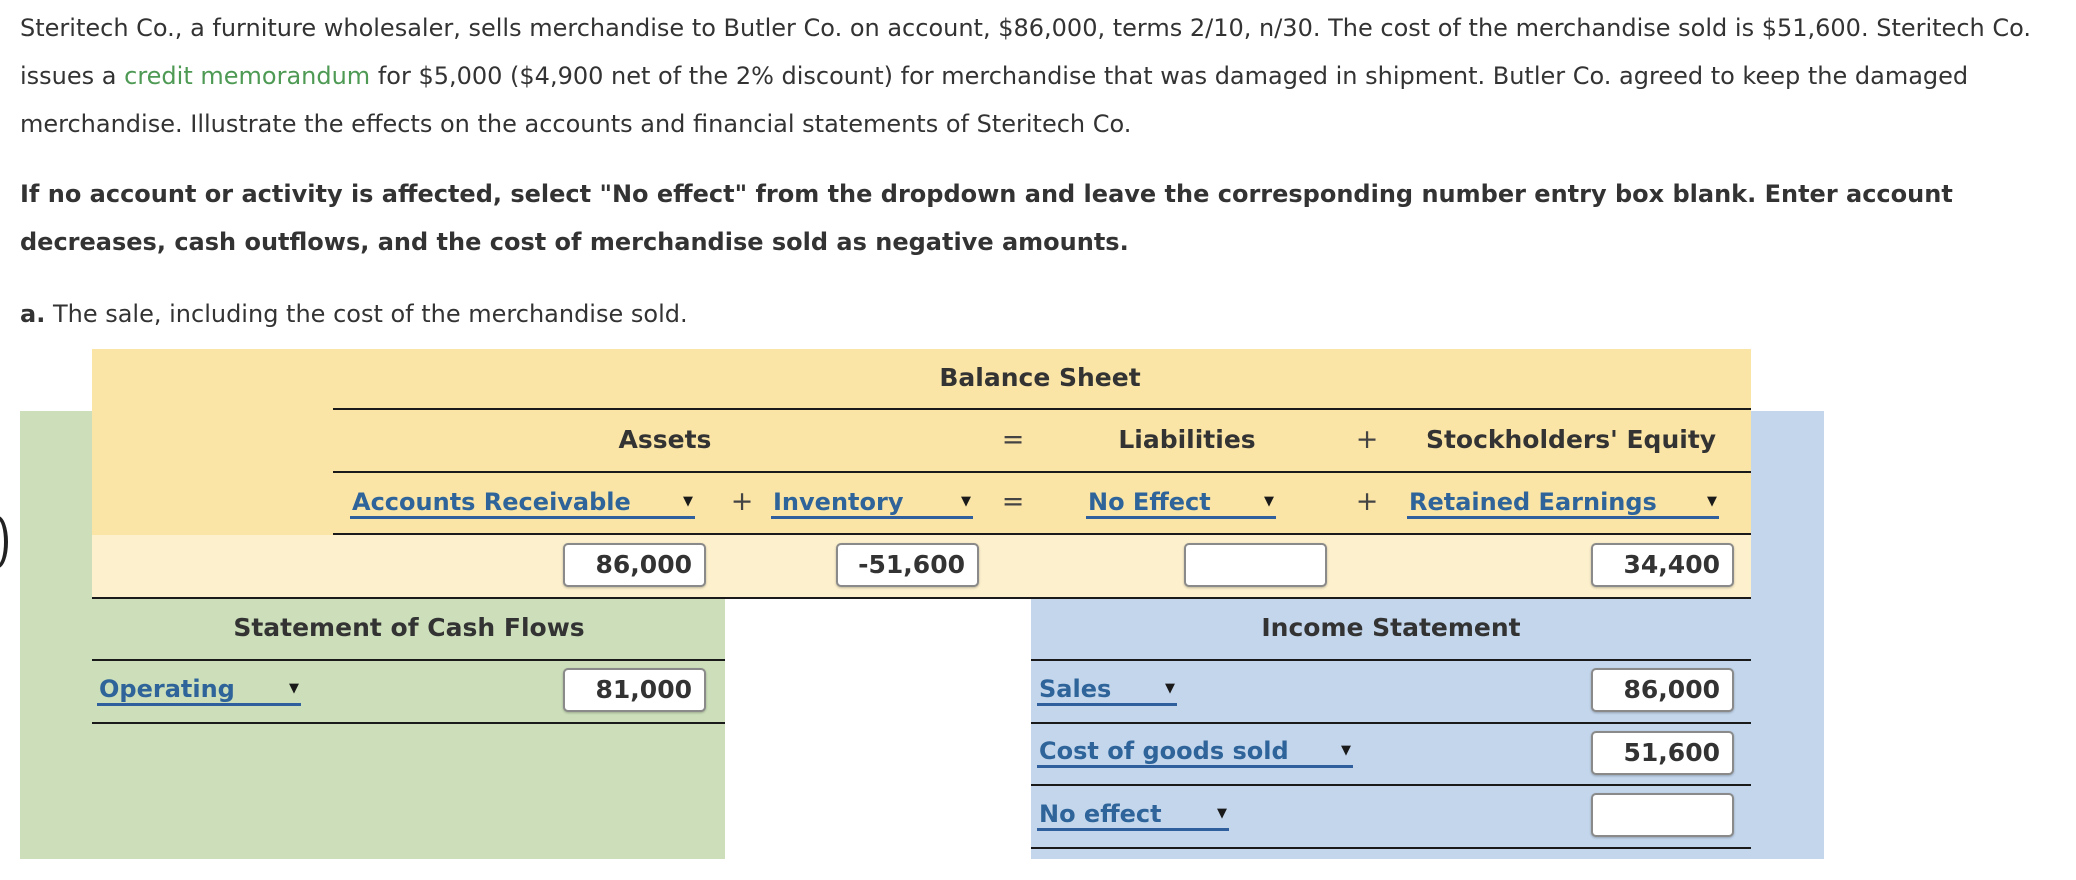  I want to click on liability-account-dropdown: No Effect ▼, so click(1181, 503).